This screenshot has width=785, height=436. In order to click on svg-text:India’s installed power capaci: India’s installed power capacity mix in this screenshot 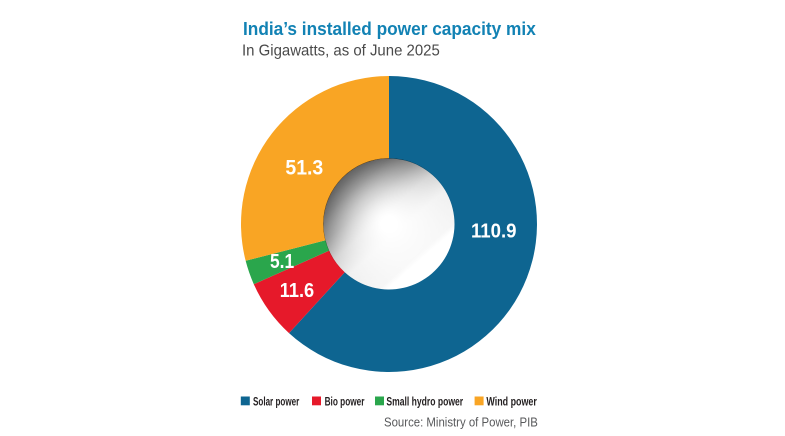, I will do `click(389, 28)`.